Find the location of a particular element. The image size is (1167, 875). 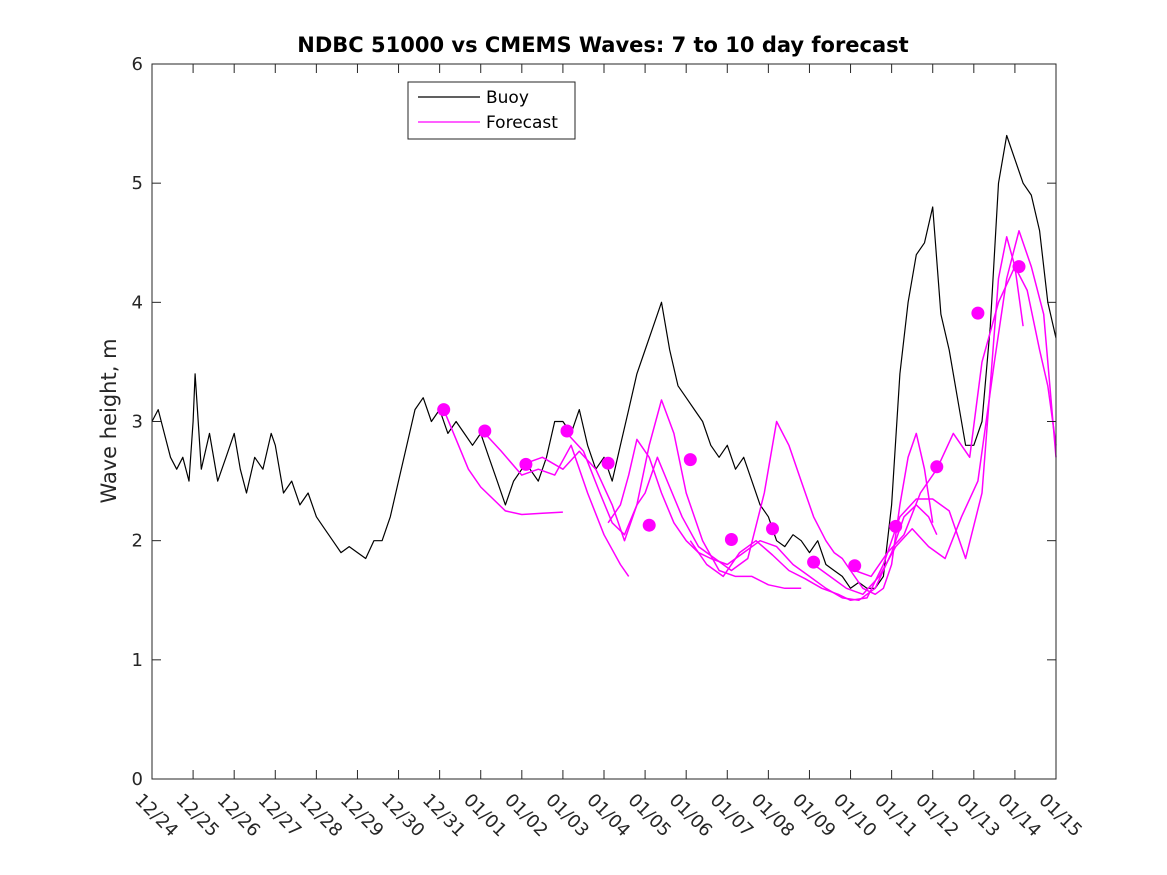

legend-box is located at coordinates (491, 110).